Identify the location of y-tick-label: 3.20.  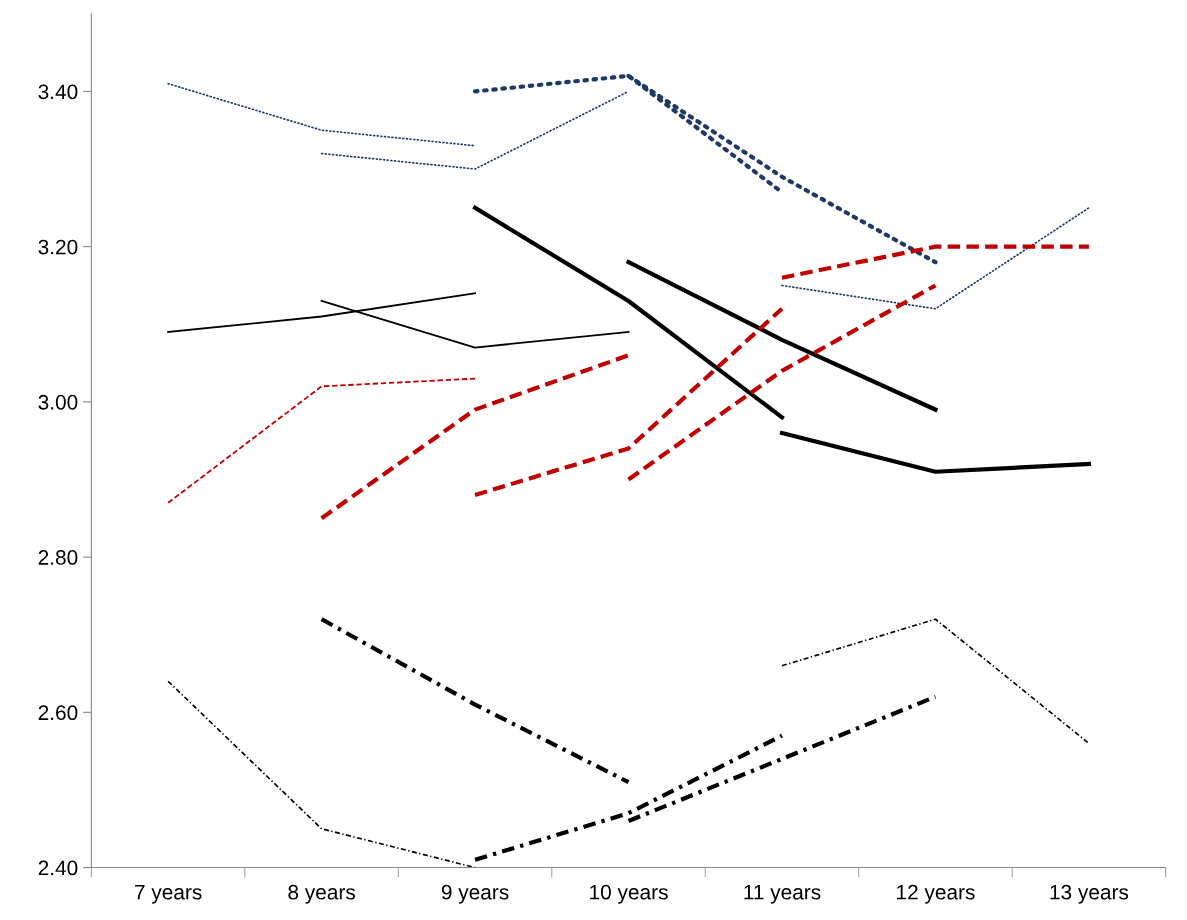
(58, 247).